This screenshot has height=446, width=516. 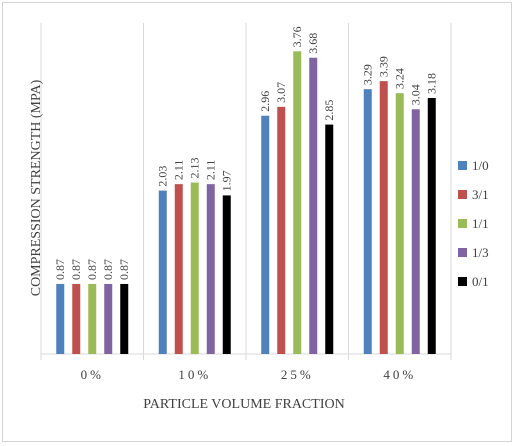 What do you see at coordinates (480, 223) in the screenshot?
I see `legend-label: 1/1` at bounding box center [480, 223].